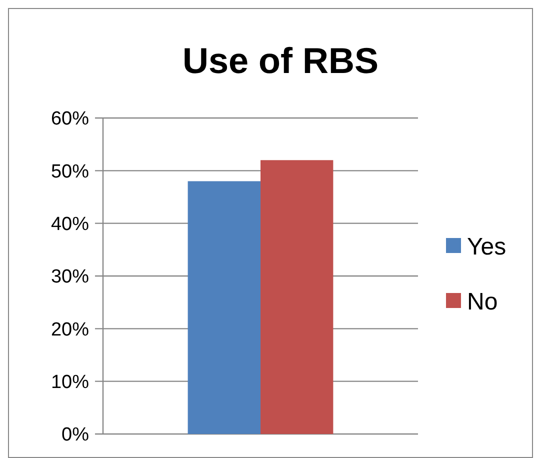  What do you see at coordinates (70, 119) in the screenshot?
I see `y-tick-label: 60%` at bounding box center [70, 119].